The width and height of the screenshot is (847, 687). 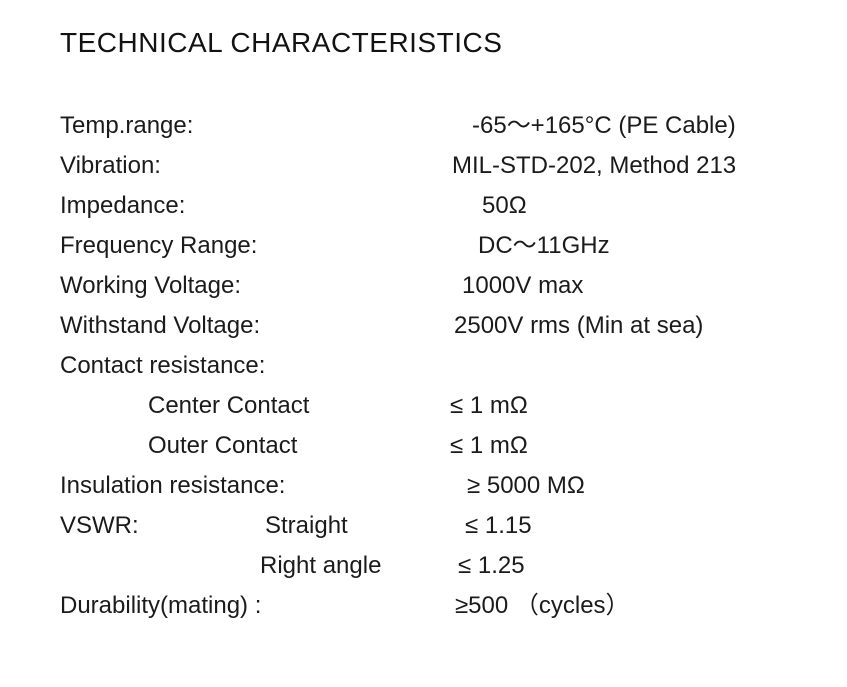 What do you see at coordinates (504, 205) in the screenshot?
I see `spec-value: 50Ω` at bounding box center [504, 205].